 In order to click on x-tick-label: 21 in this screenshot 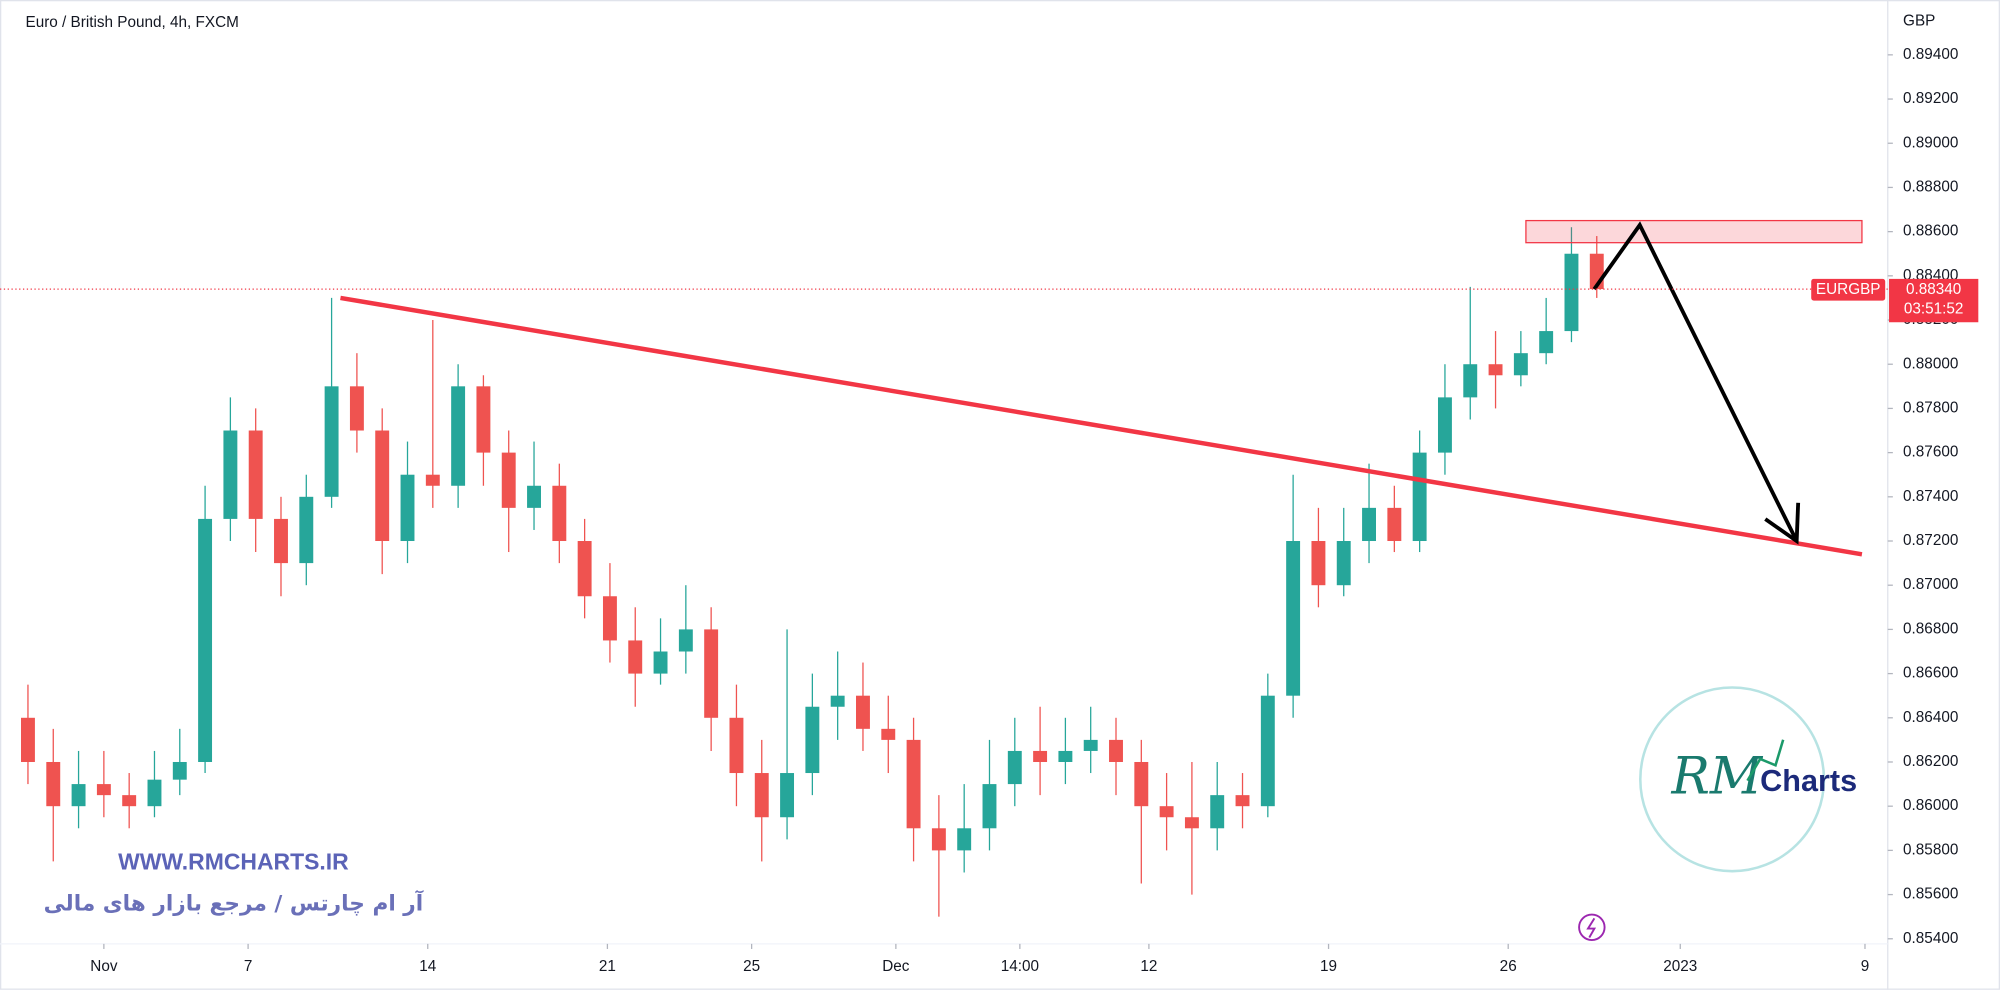, I will do `click(607, 966)`.